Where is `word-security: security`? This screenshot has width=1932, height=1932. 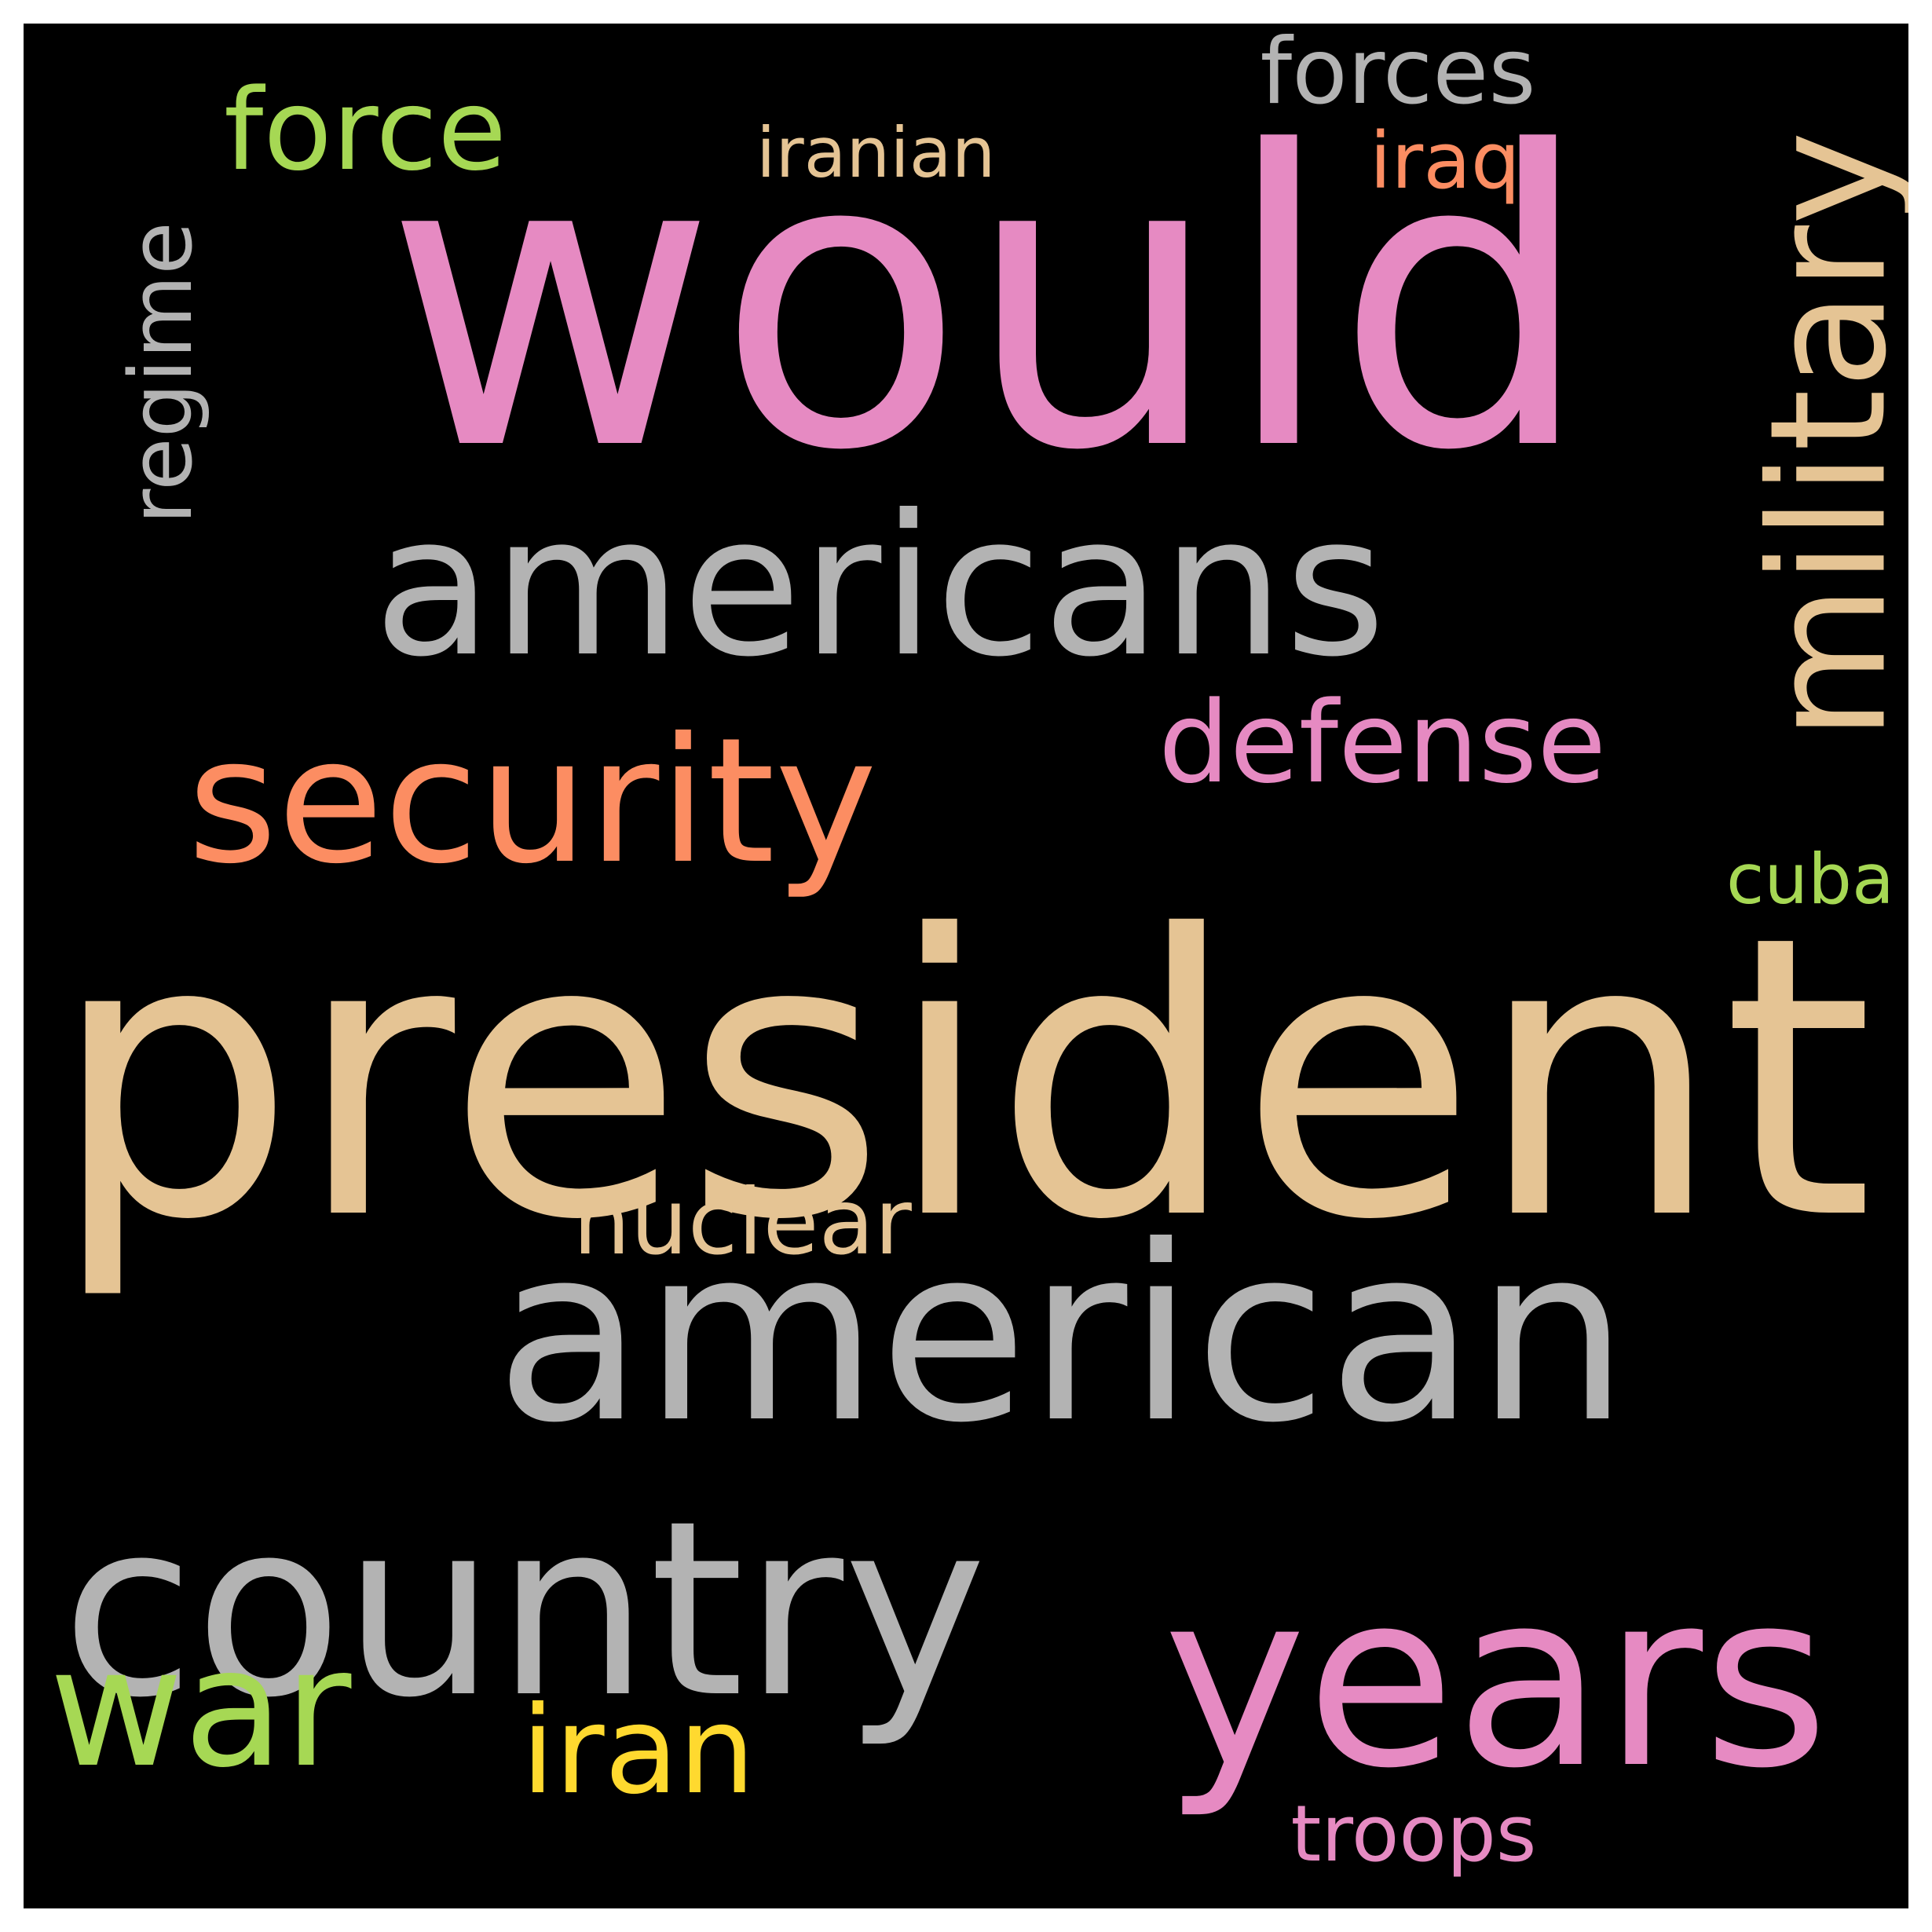
word-security: security is located at coordinates (532, 802).